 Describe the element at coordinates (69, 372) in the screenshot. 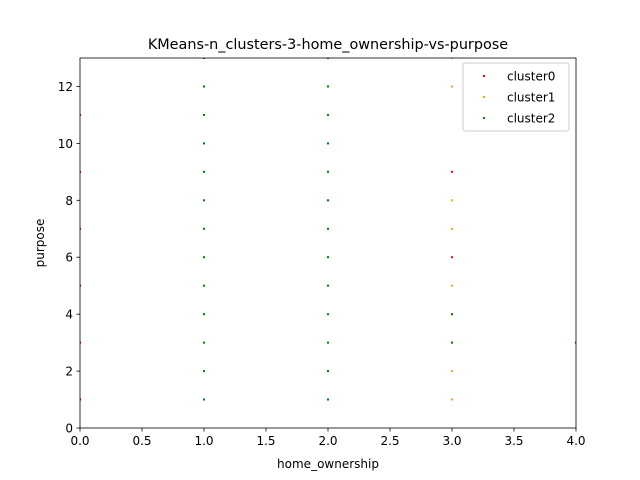

I see `y-tick-label: 2` at that location.